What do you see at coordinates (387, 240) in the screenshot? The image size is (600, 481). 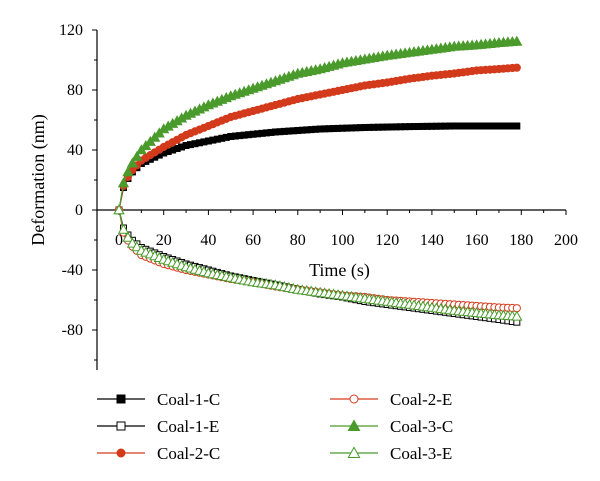 I see `x-tick-label: 120` at bounding box center [387, 240].